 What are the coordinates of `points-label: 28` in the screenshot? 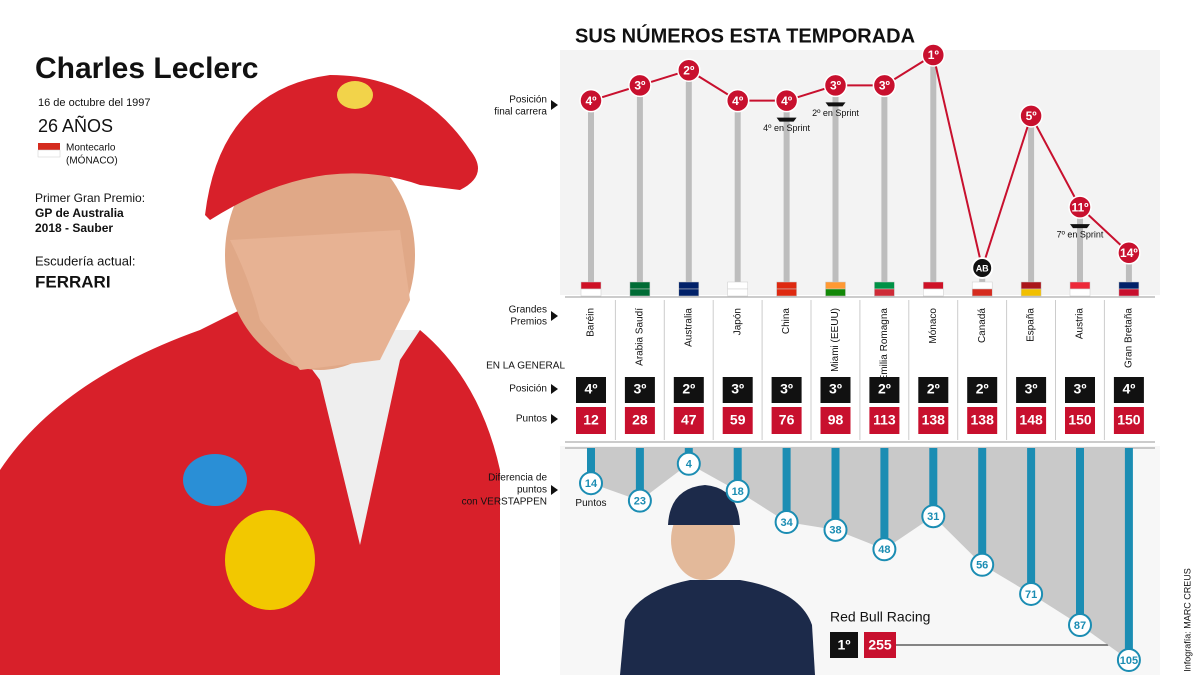 It's located at (640, 420).